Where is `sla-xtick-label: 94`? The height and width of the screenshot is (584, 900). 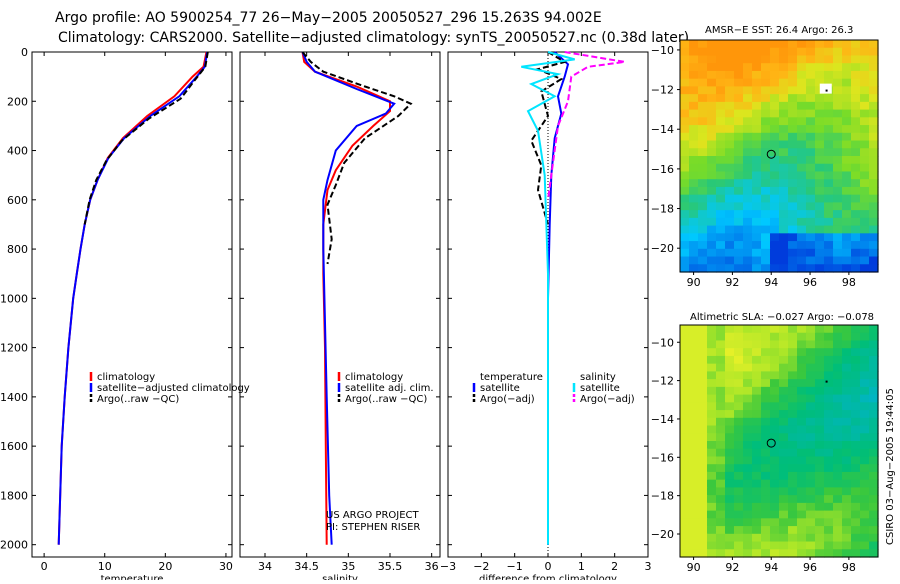
sla-xtick-label: 94 is located at coordinates (771, 567).